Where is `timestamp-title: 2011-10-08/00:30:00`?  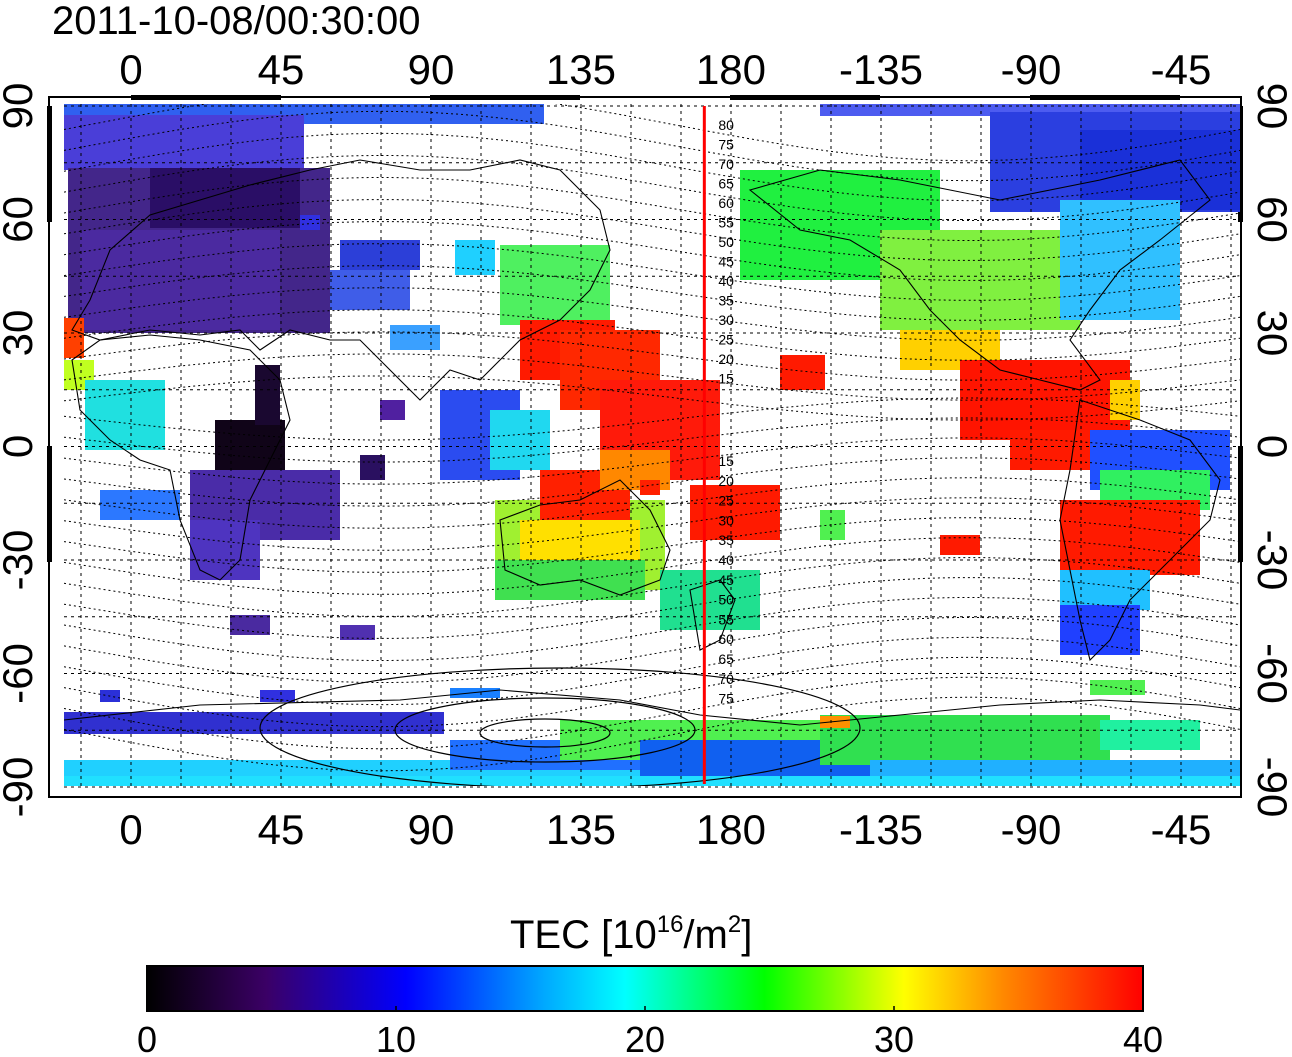 timestamp-title: 2011-10-08/00:30:00 is located at coordinates (236, 21).